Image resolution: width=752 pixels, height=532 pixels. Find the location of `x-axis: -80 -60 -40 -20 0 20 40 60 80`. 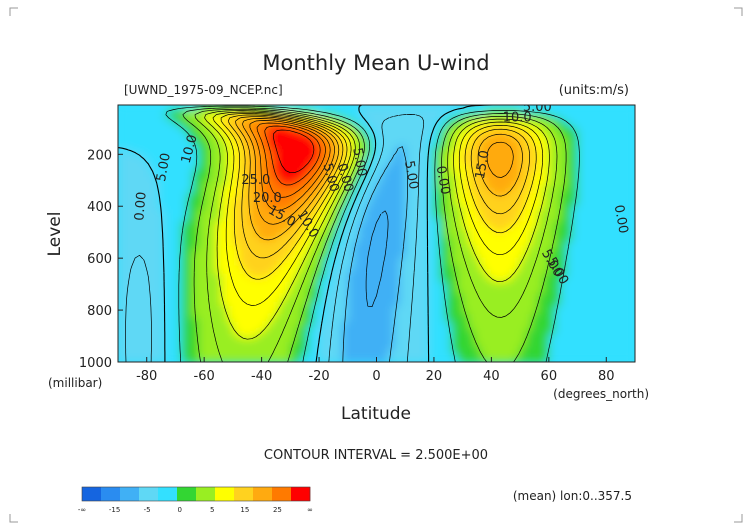

x-axis: -80 -60 -40 -20 0 20 40 60 80 is located at coordinates (375, 370).